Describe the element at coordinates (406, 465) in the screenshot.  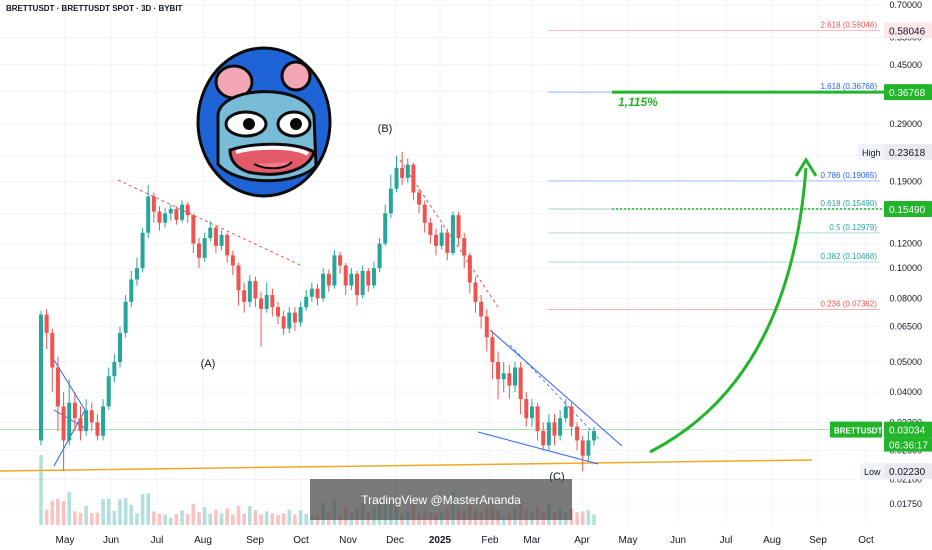
I see `support-line` at that location.